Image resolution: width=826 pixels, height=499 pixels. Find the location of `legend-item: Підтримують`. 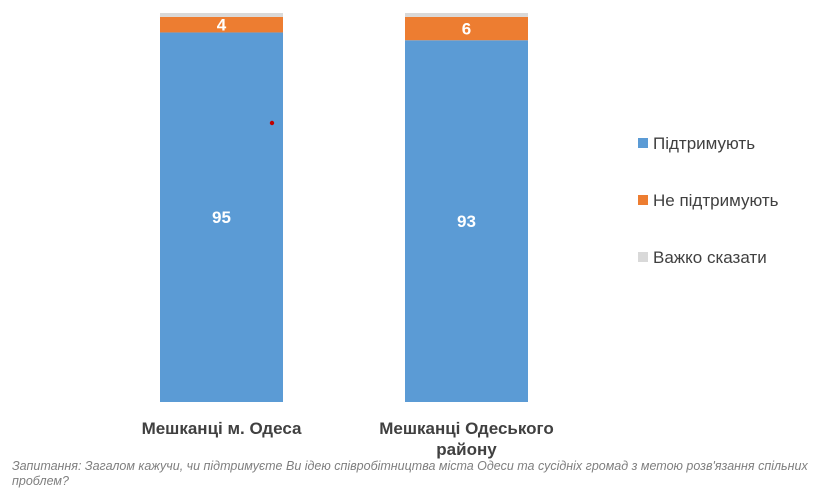

legend-item: Підтримують is located at coordinates (696, 143).